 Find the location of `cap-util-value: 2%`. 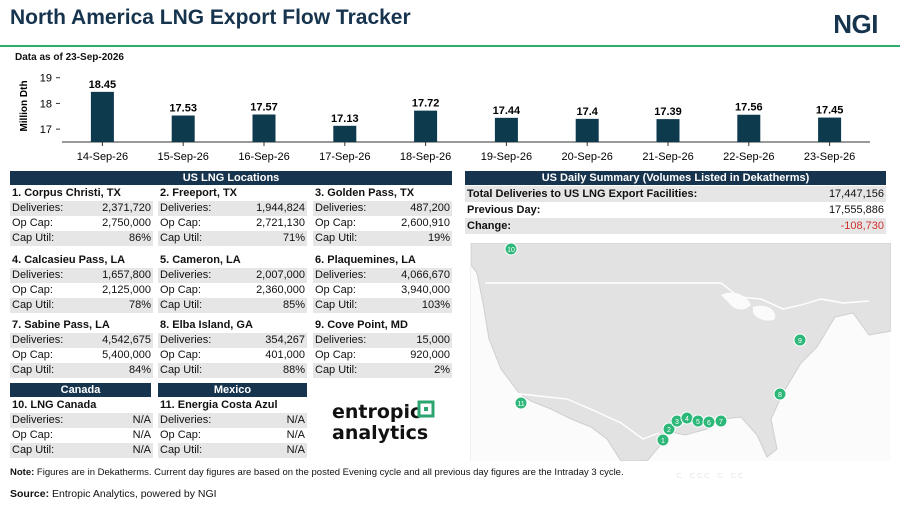

cap-util-value: 2% is located at coordinates (442, 370).